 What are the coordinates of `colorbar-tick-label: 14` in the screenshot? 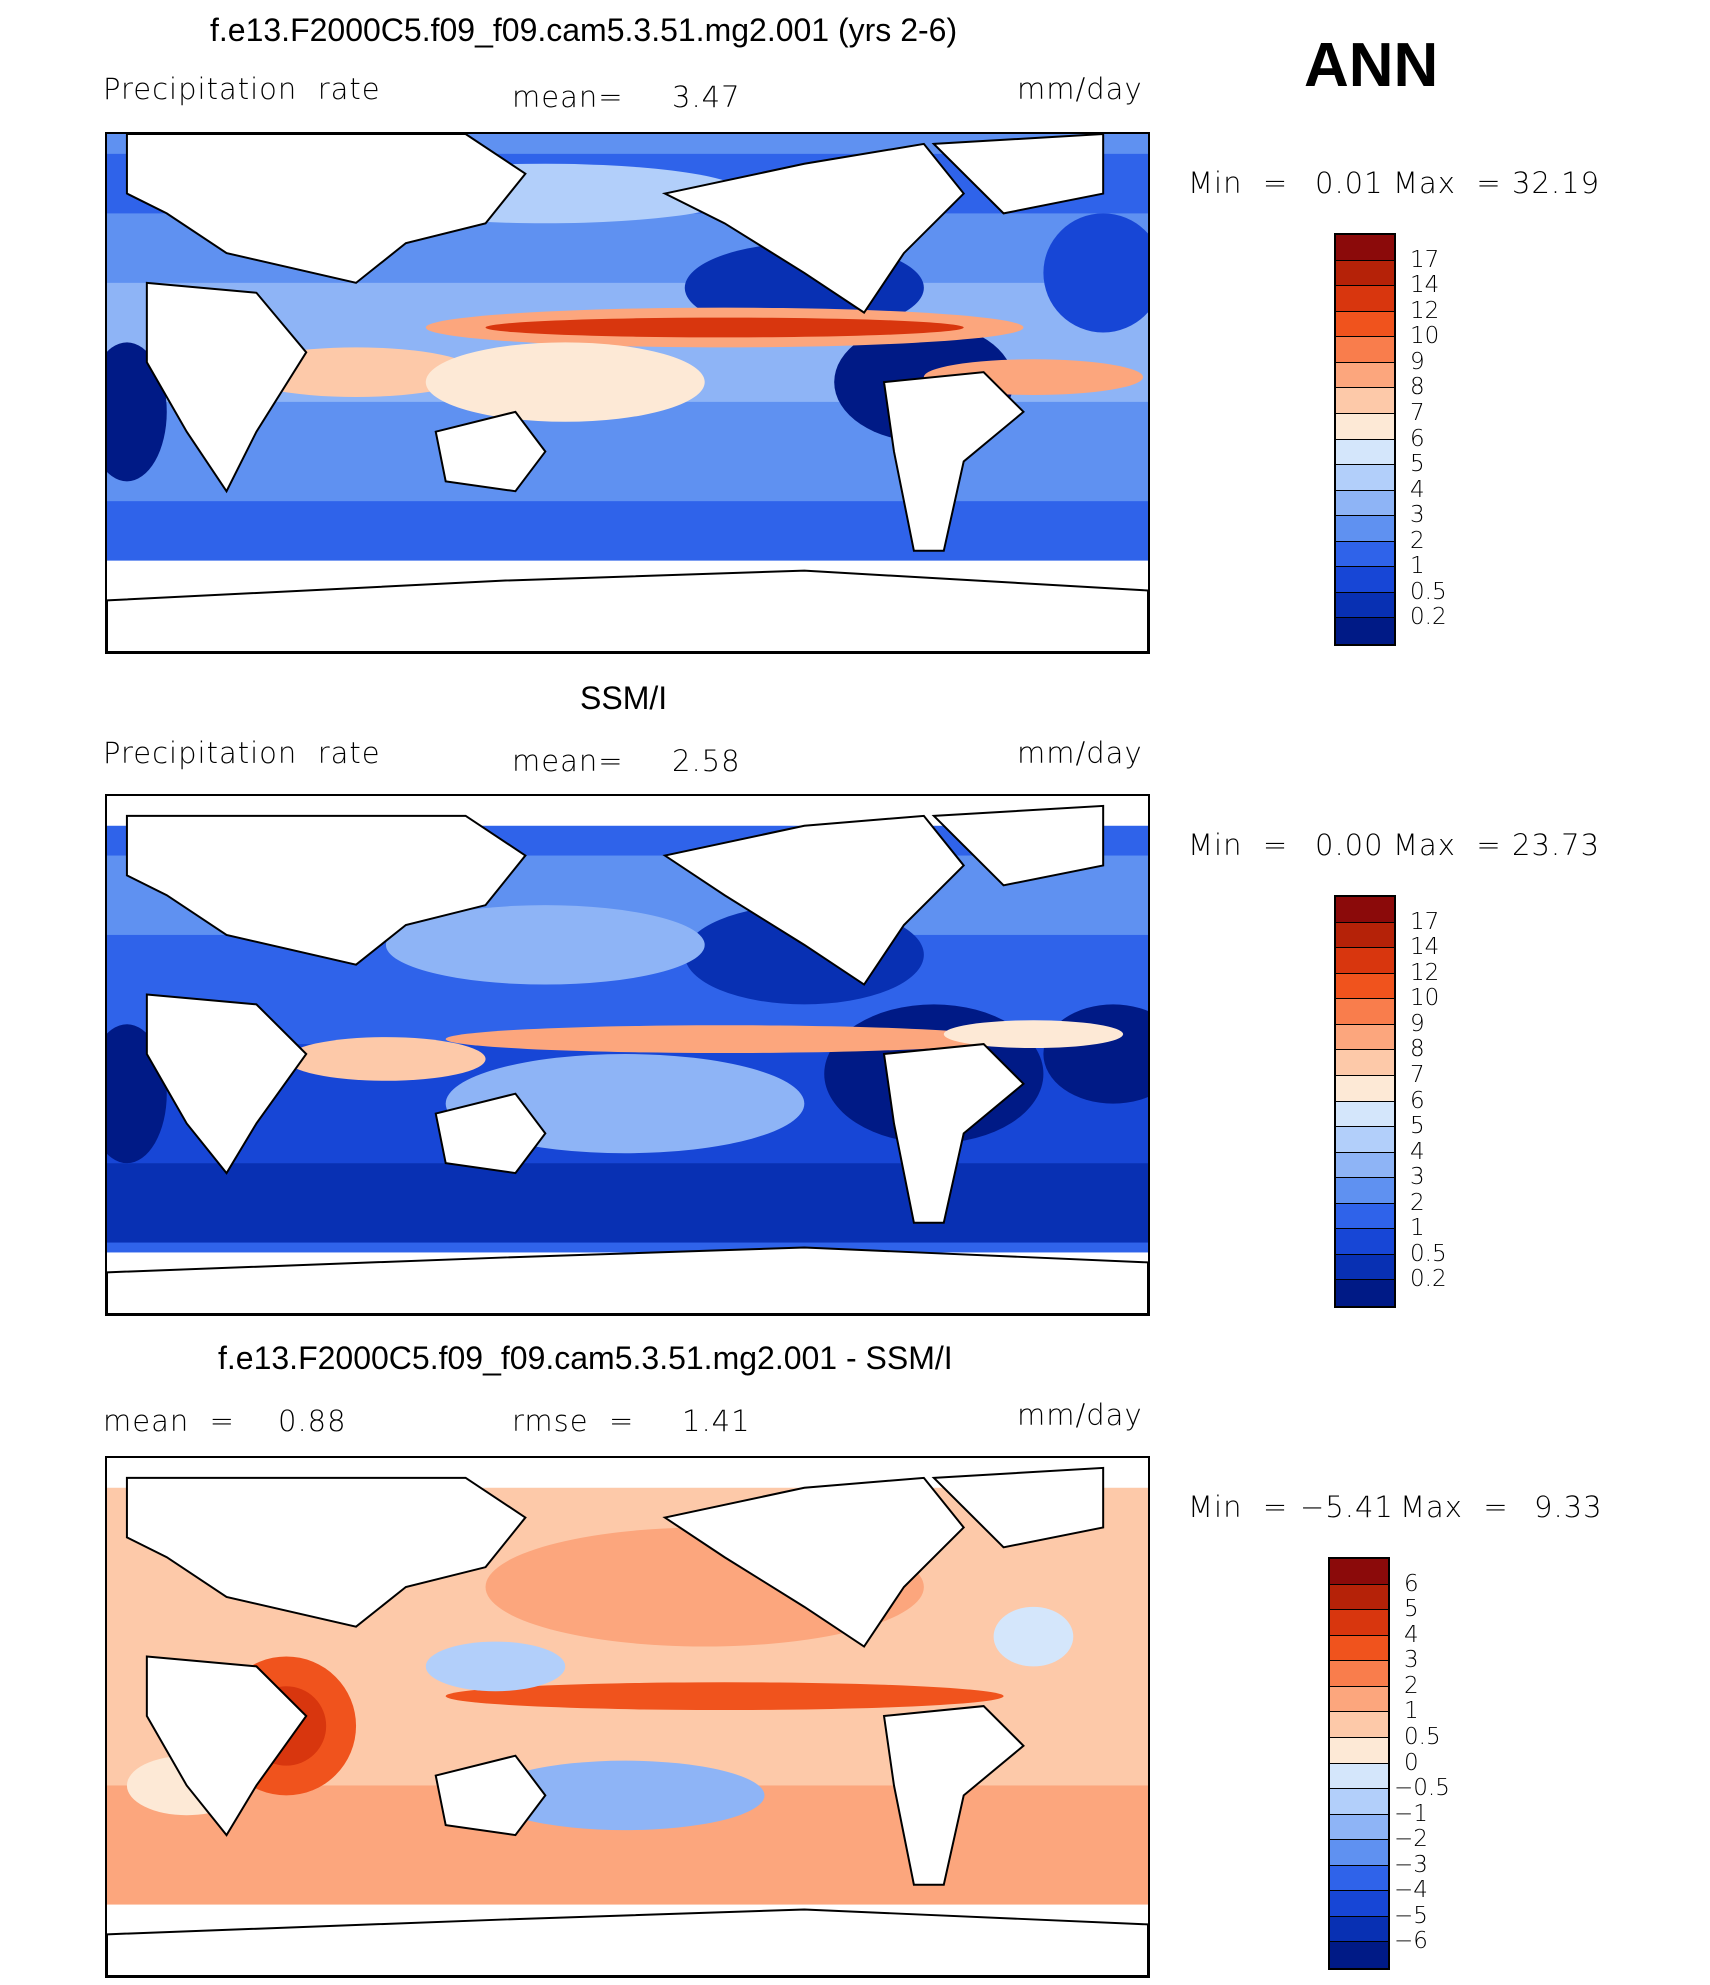 It's located at (1425, 947).